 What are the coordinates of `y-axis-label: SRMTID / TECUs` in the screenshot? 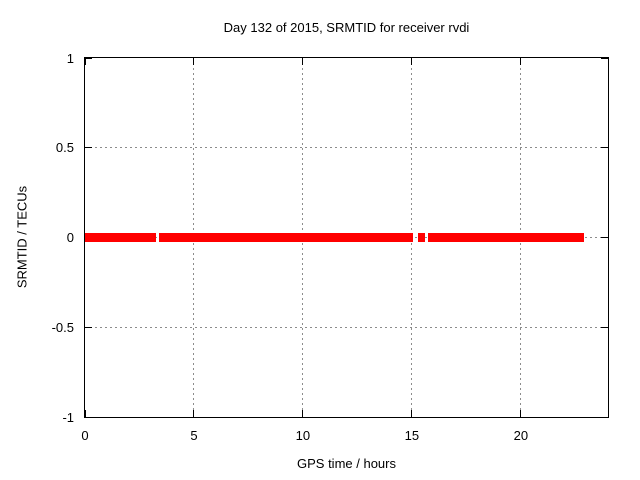 It's located at (22, 237).